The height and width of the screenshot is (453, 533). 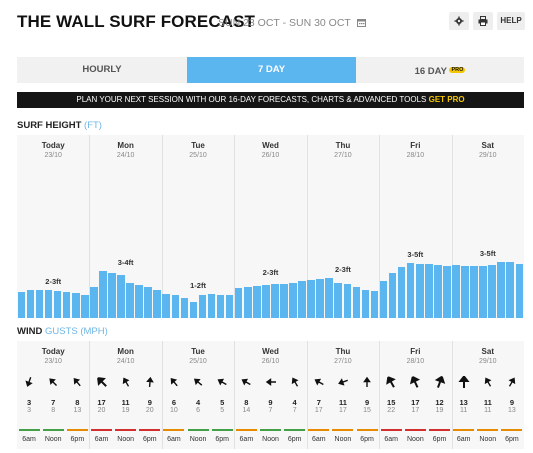 I want to click on wind-gust: 15, so click(x=367, y=410).